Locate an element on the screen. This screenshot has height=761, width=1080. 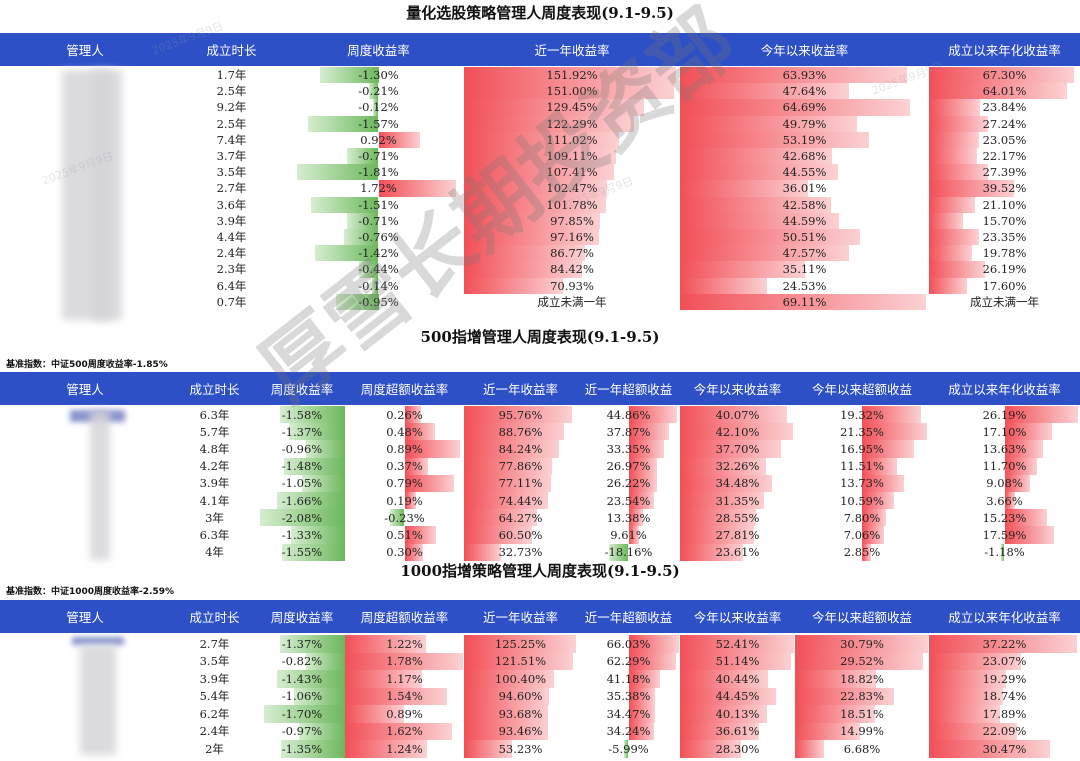
cell-value: 3年 is located at coordinates (214, 517).